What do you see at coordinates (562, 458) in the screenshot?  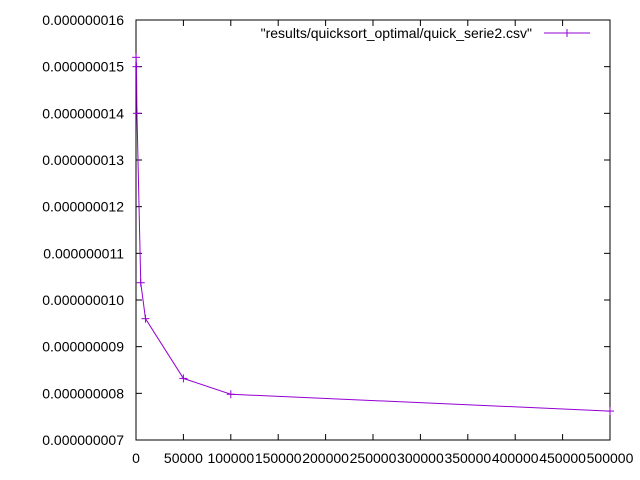 I see `x-tick-label: 450000` at bounding box center [562, 458].